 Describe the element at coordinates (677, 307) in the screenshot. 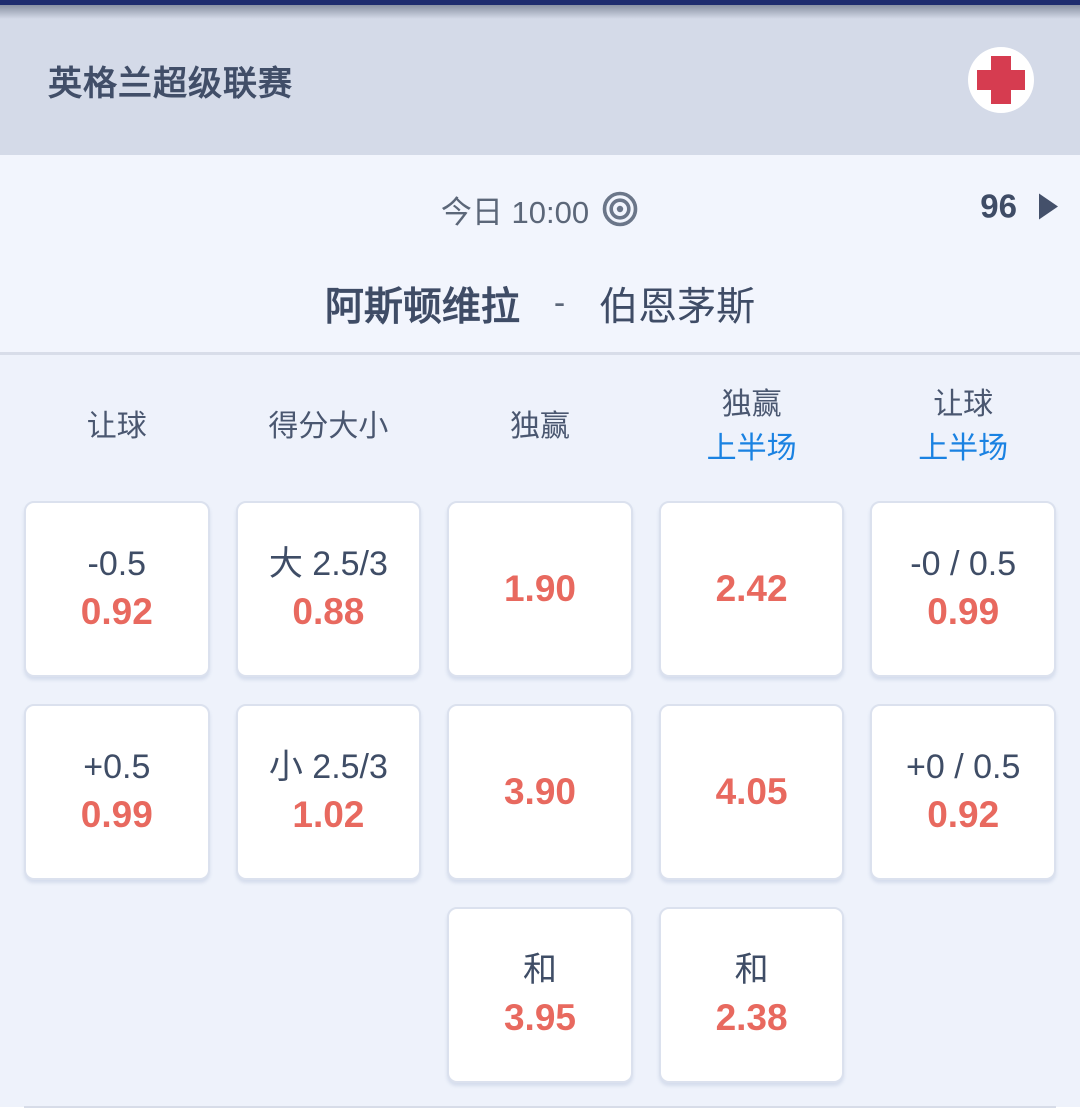

I see `away-team-name: 伯恩茅斯` at that location.